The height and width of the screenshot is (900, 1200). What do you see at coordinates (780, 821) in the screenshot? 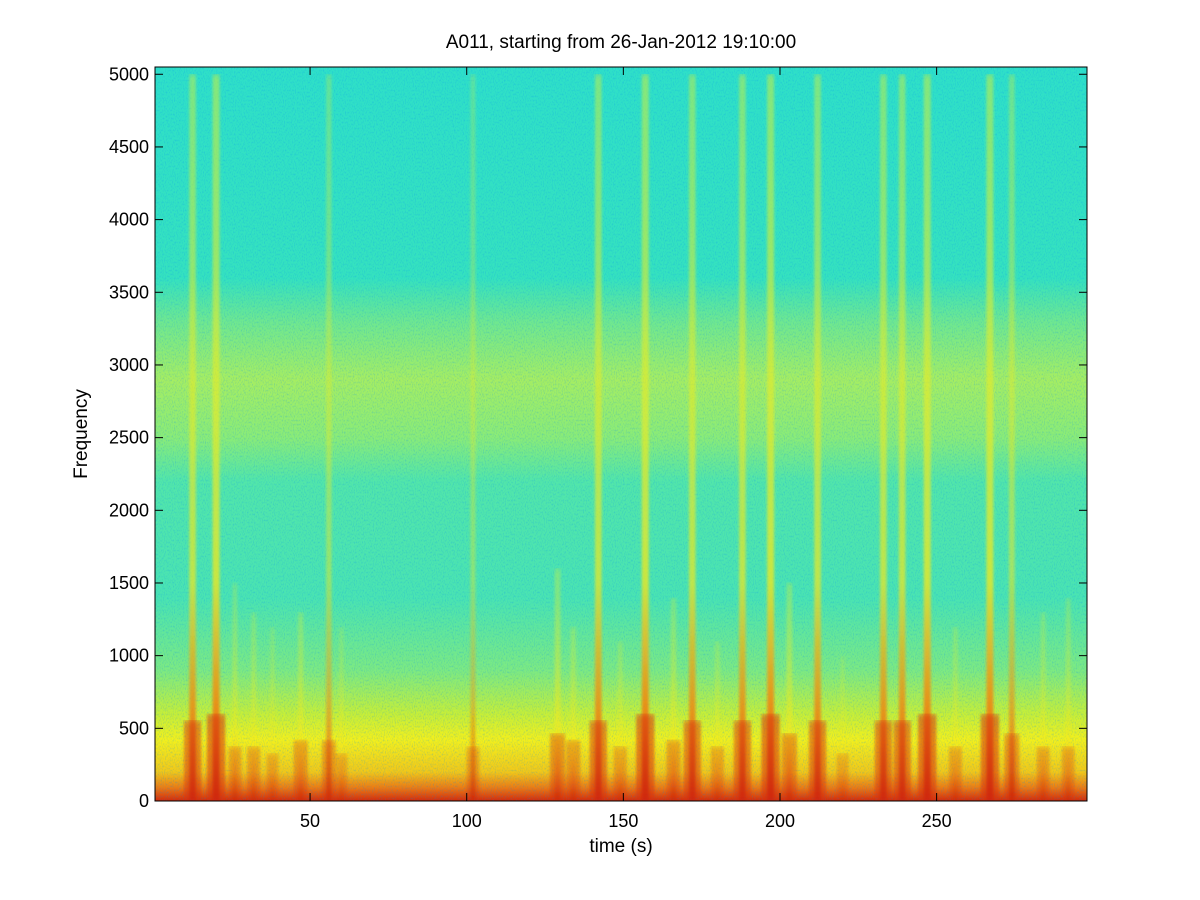
I see `x-tick-label: 200` at bounding box center [780, 821].